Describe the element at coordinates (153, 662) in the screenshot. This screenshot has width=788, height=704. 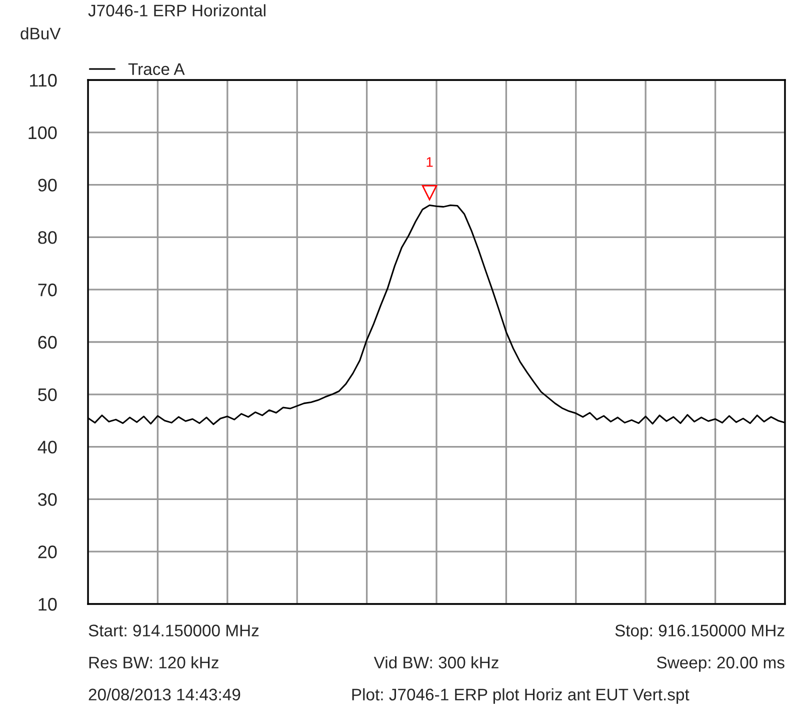
I see `text: Res BW: 120 kHz` at that location.